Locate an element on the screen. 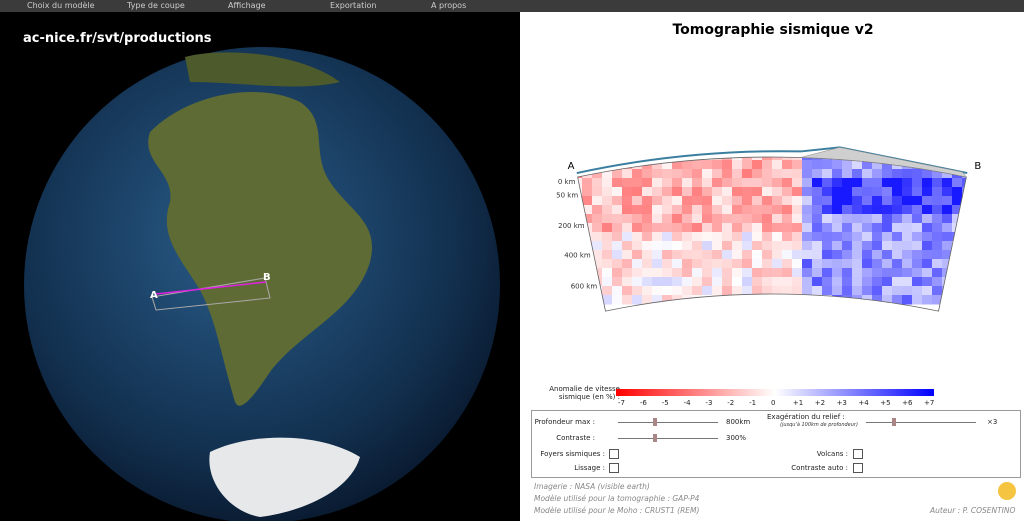 This screenshot has width=1024, height=525. slider is located at coordinates (668, 422).